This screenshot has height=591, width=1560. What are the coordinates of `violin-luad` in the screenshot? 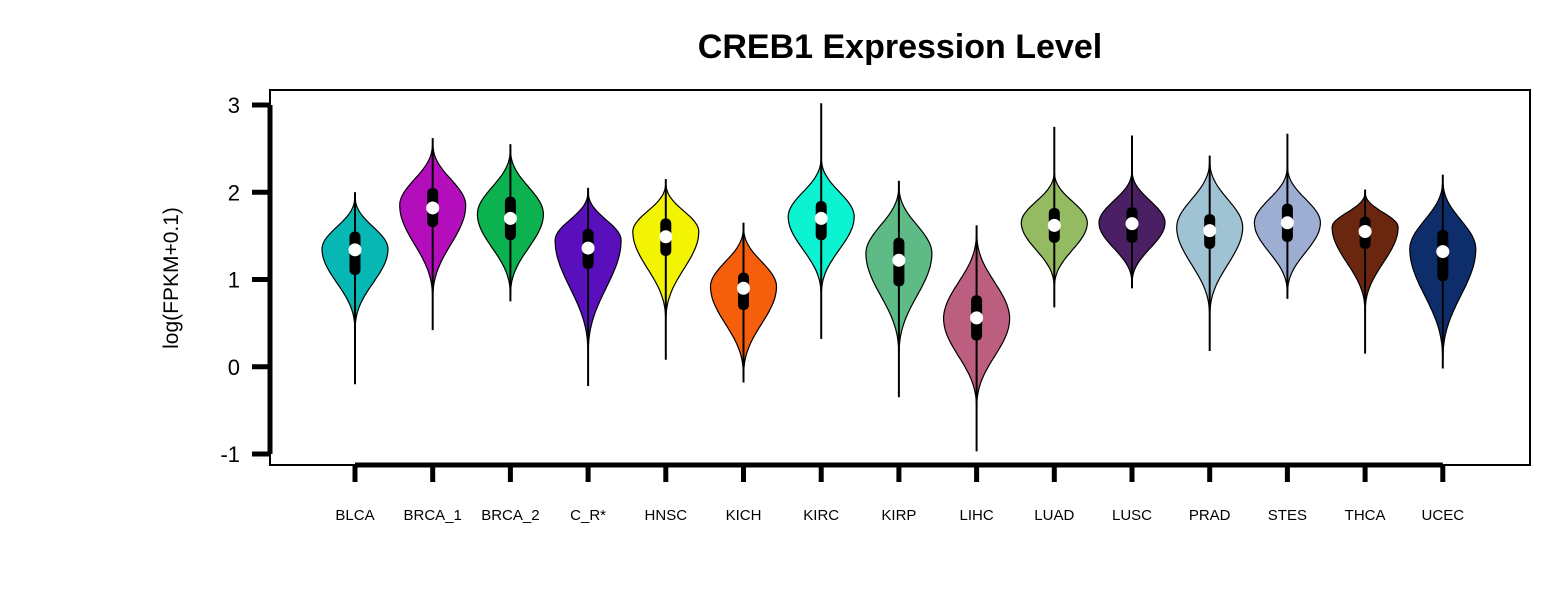 It's located at (1054, 217).